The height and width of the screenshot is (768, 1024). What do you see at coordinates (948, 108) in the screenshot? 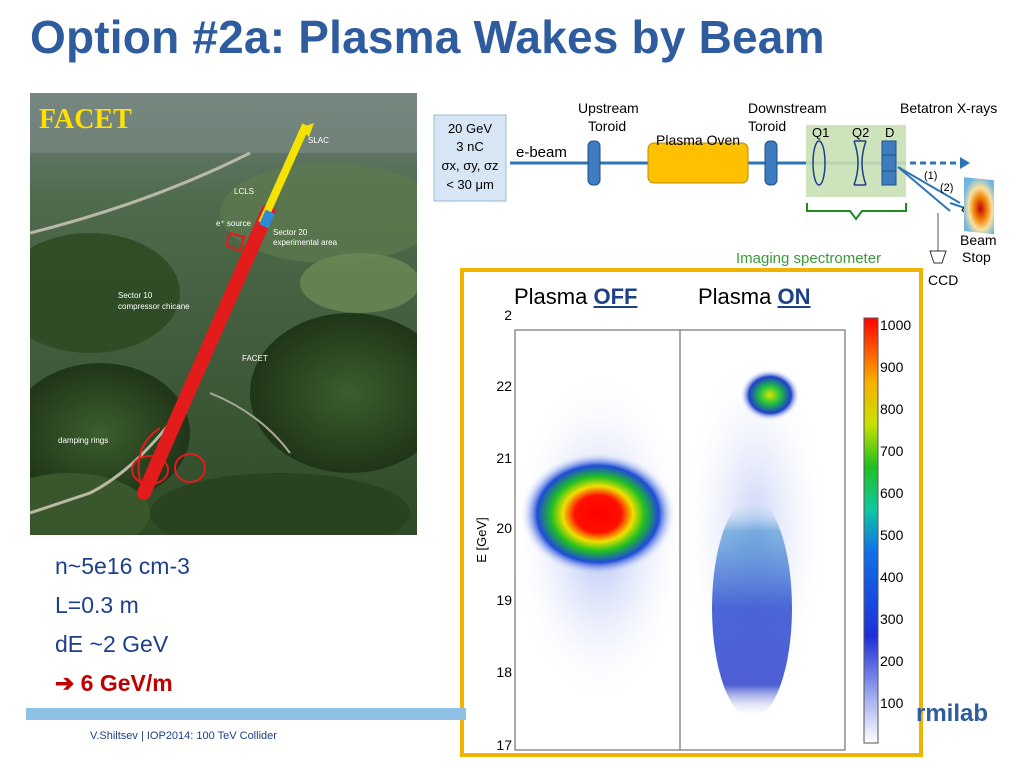
I see `svg-text: Betatron X-rays` at bounding box center [948, 108].